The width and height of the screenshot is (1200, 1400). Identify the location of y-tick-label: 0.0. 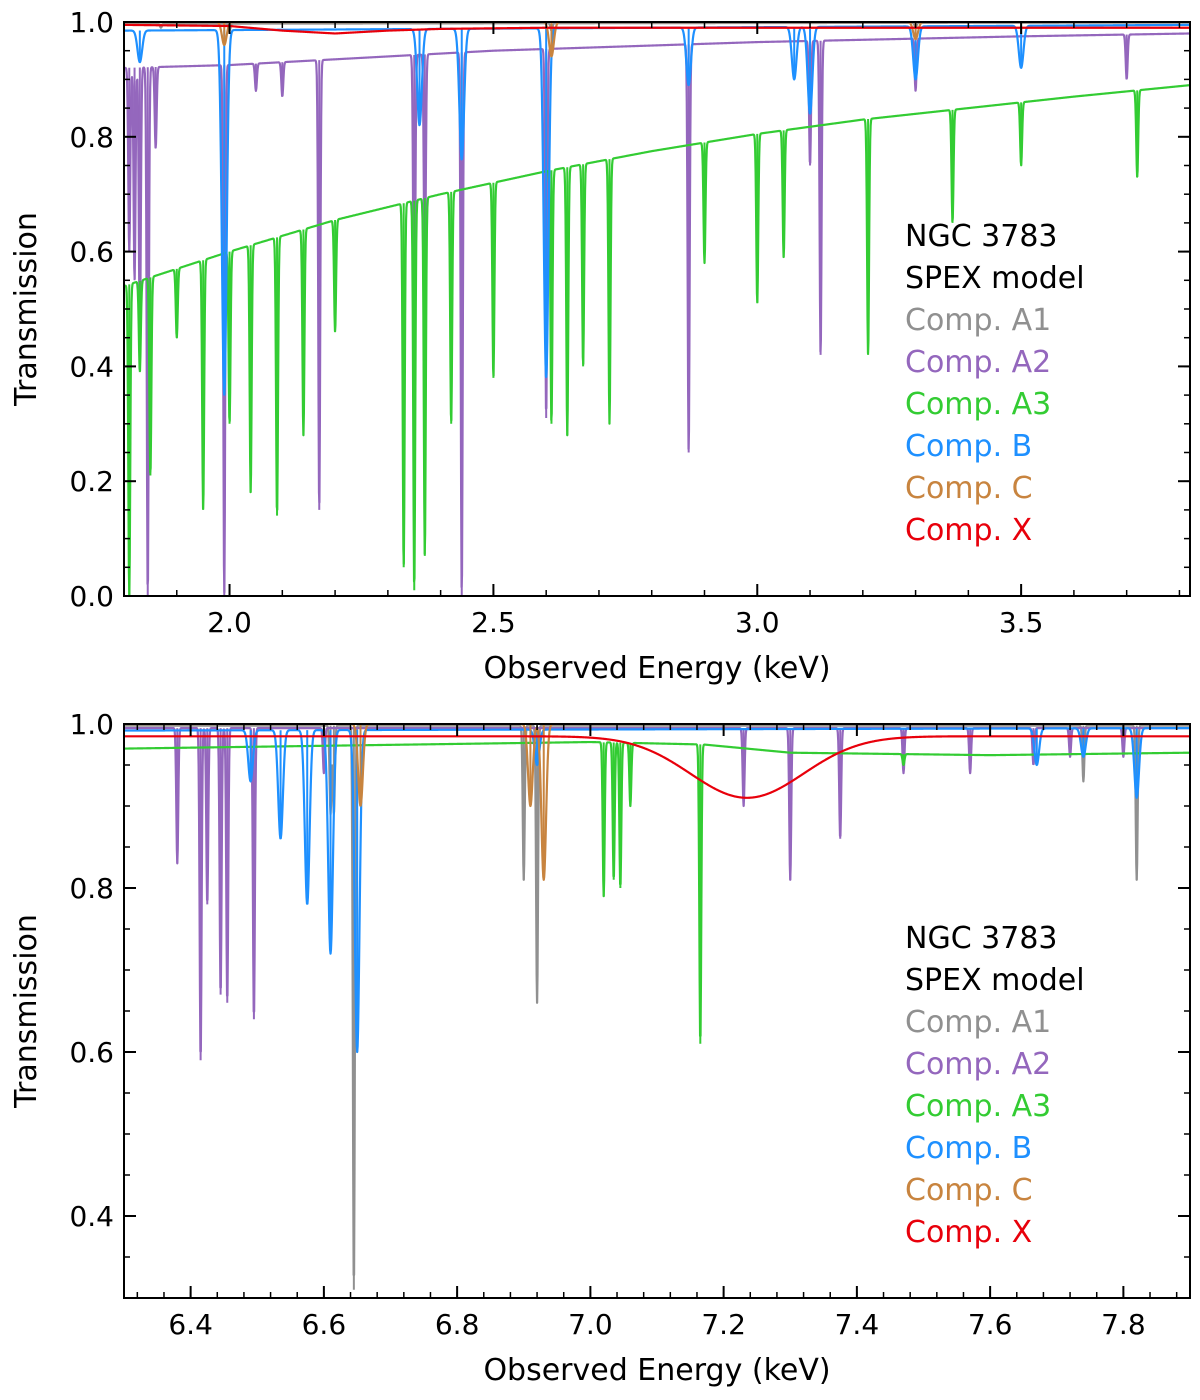
(91, 596).